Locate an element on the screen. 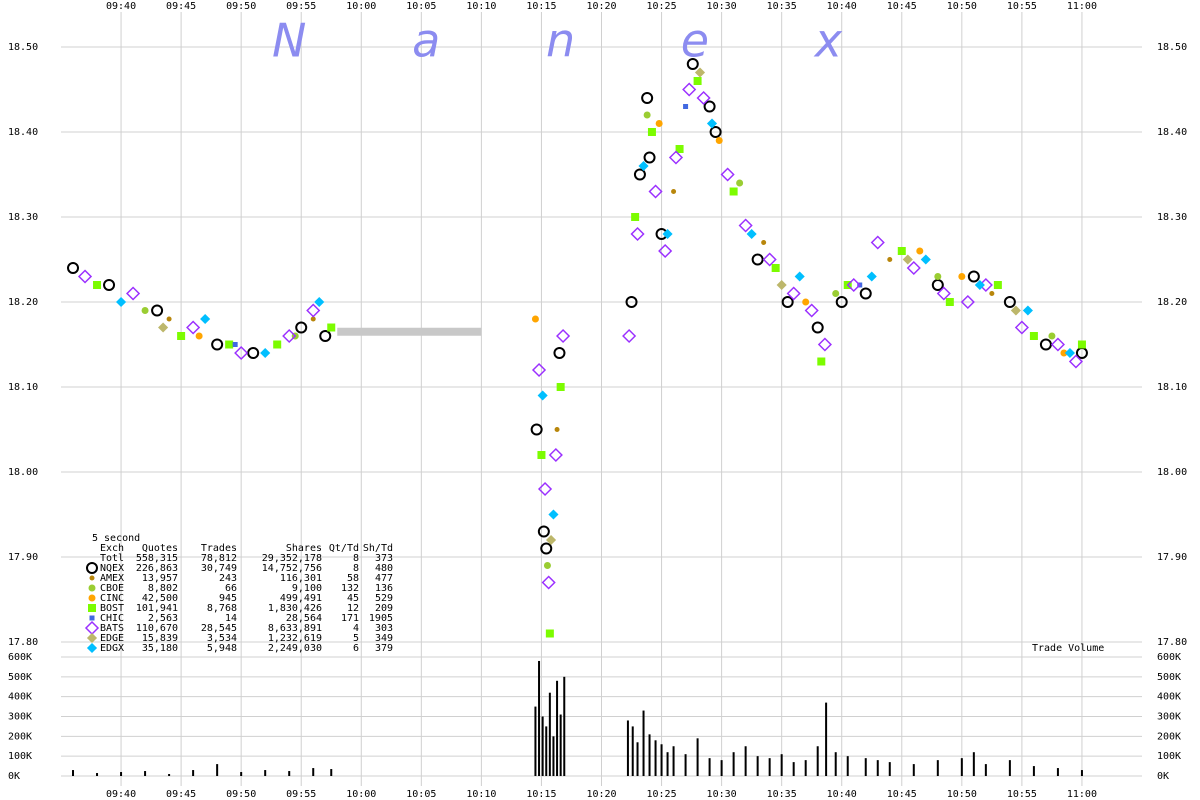 The width and height of the screenshot is (1200, 800). legend-cell: 110,670 is located at coordinates (157, 628).